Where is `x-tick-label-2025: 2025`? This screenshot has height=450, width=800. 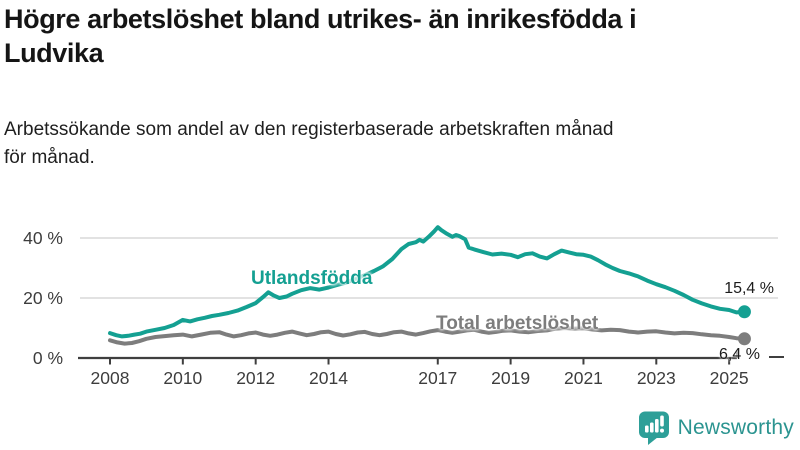 x-tick-label-2025: 2025 is located at coordinates (729, 378).